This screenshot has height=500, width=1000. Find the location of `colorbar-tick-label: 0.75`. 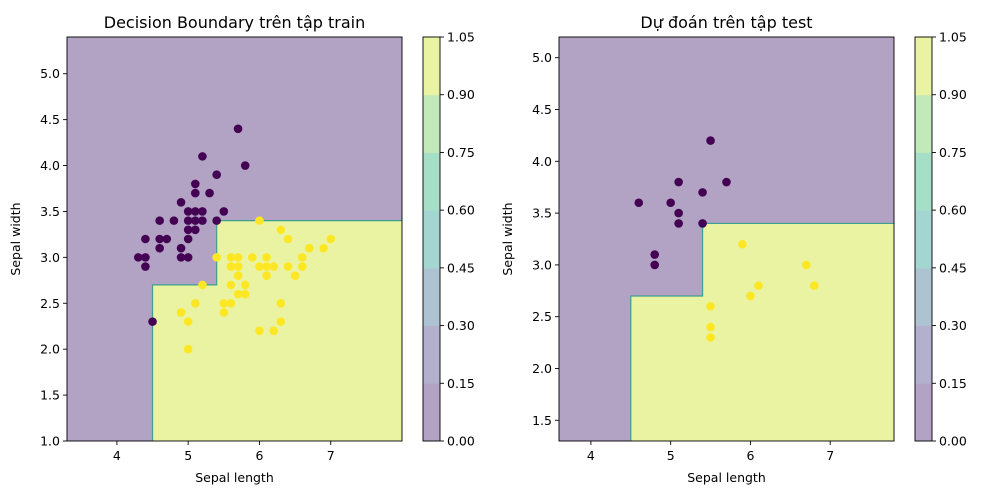

colorbar-tick-label: 0.75 is located at coordinates (461, 152).